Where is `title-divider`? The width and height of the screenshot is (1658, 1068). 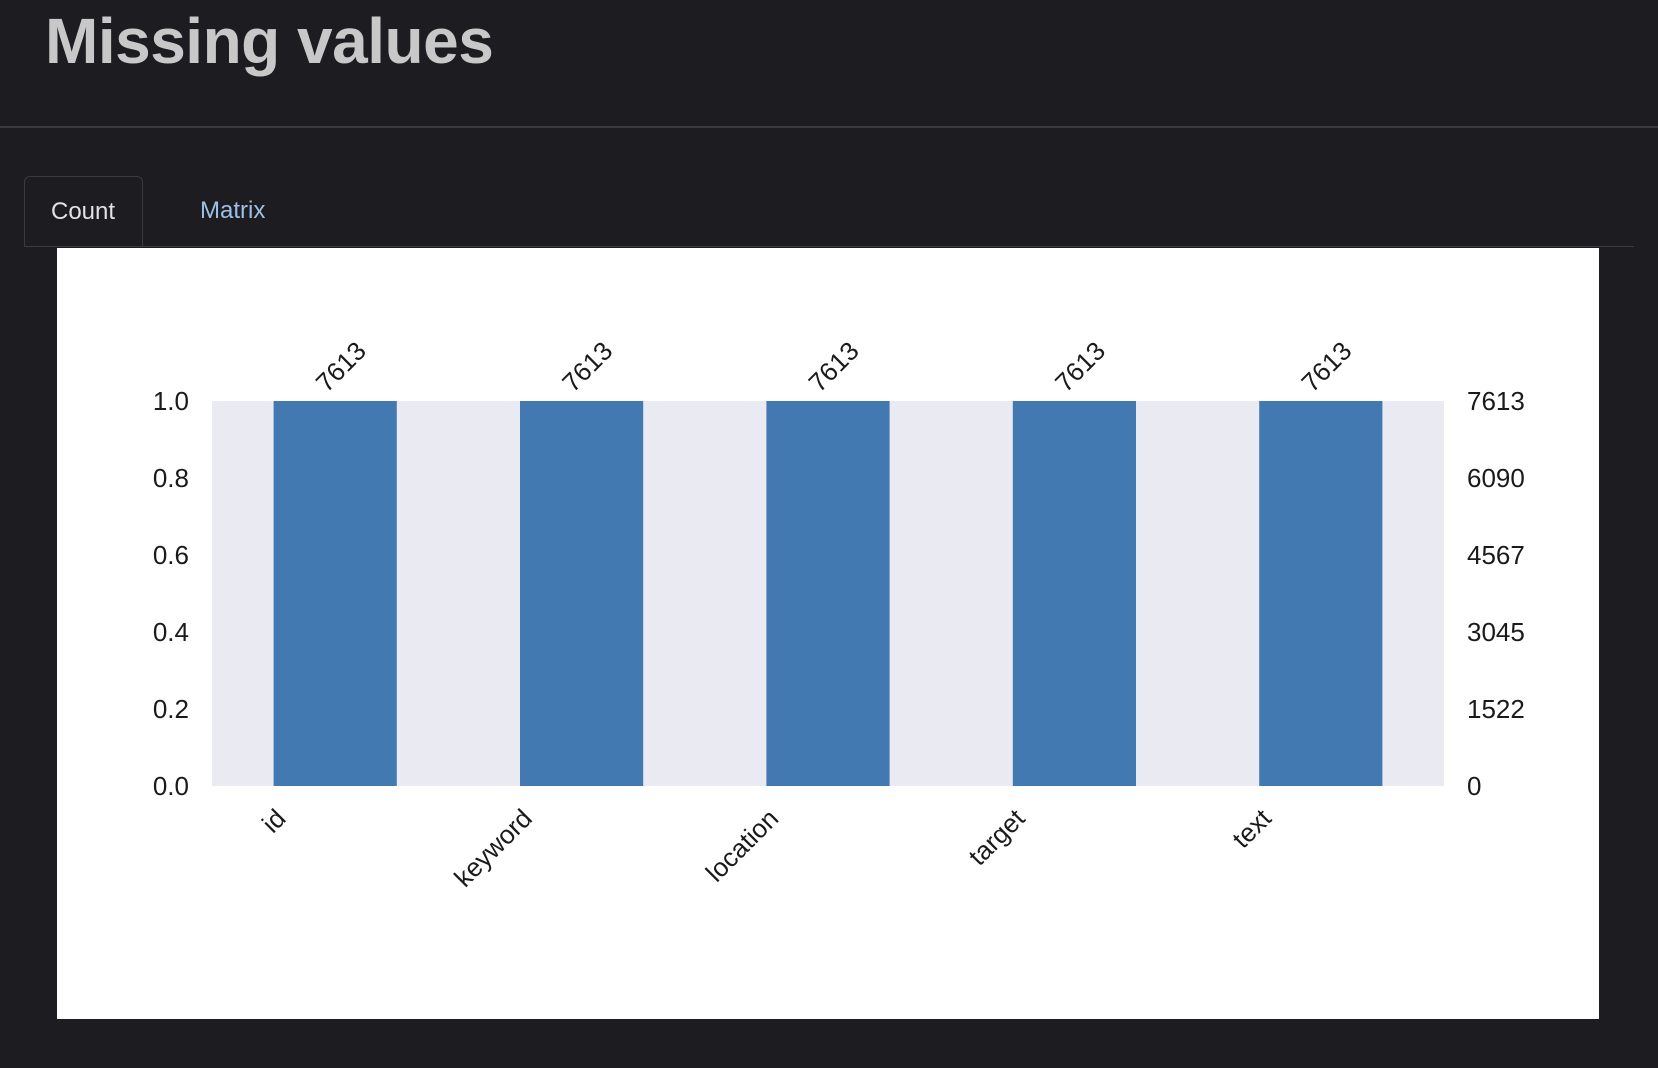
title-divider is located at coordinates (829, 127).